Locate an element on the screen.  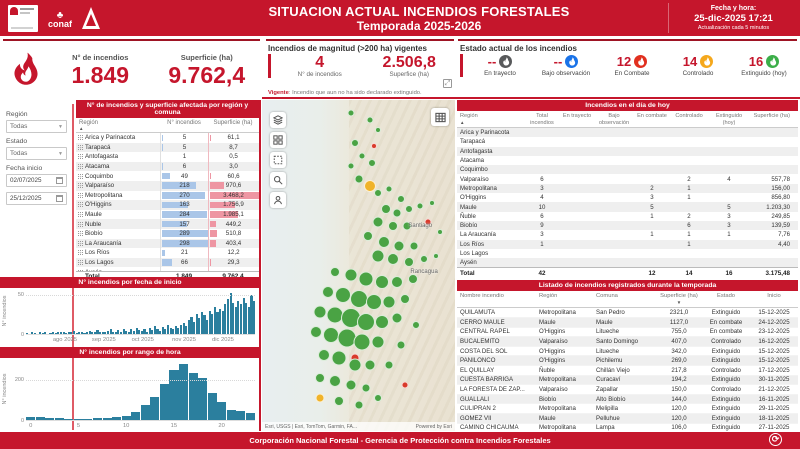
table-row: Coquimbo is located at coordinates (627, 170).